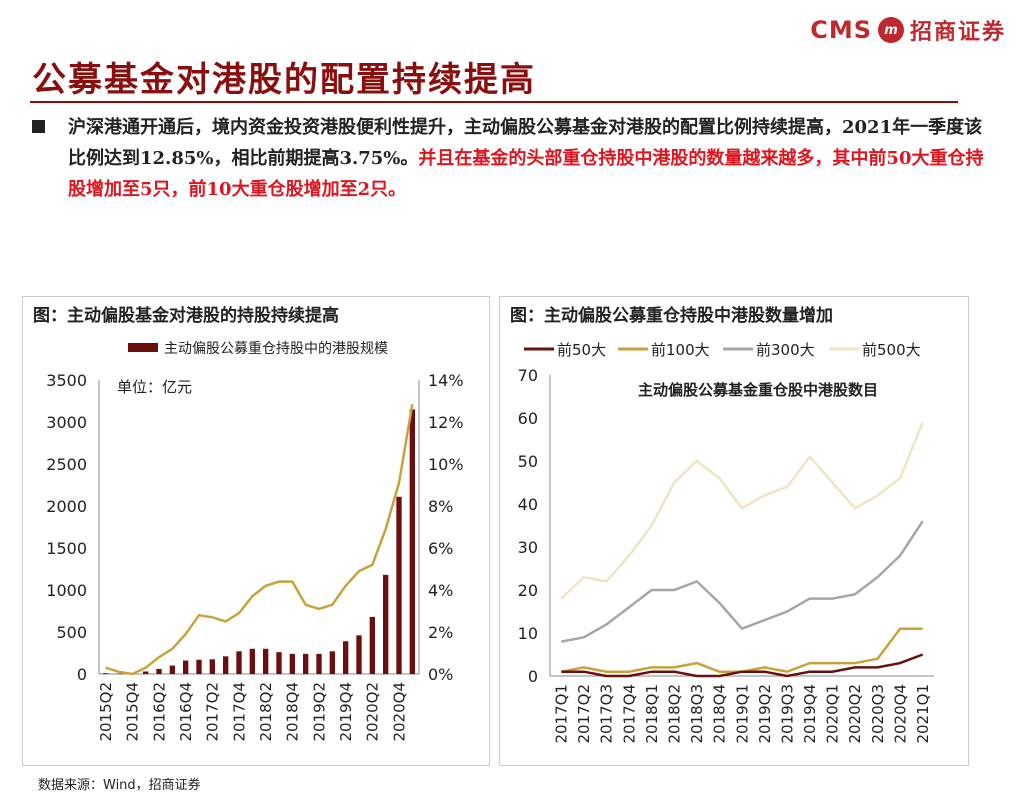  Describe the element at coordinates (66, 380) in the screenshot. I see `y-left-tick-label: 3500` at that location.